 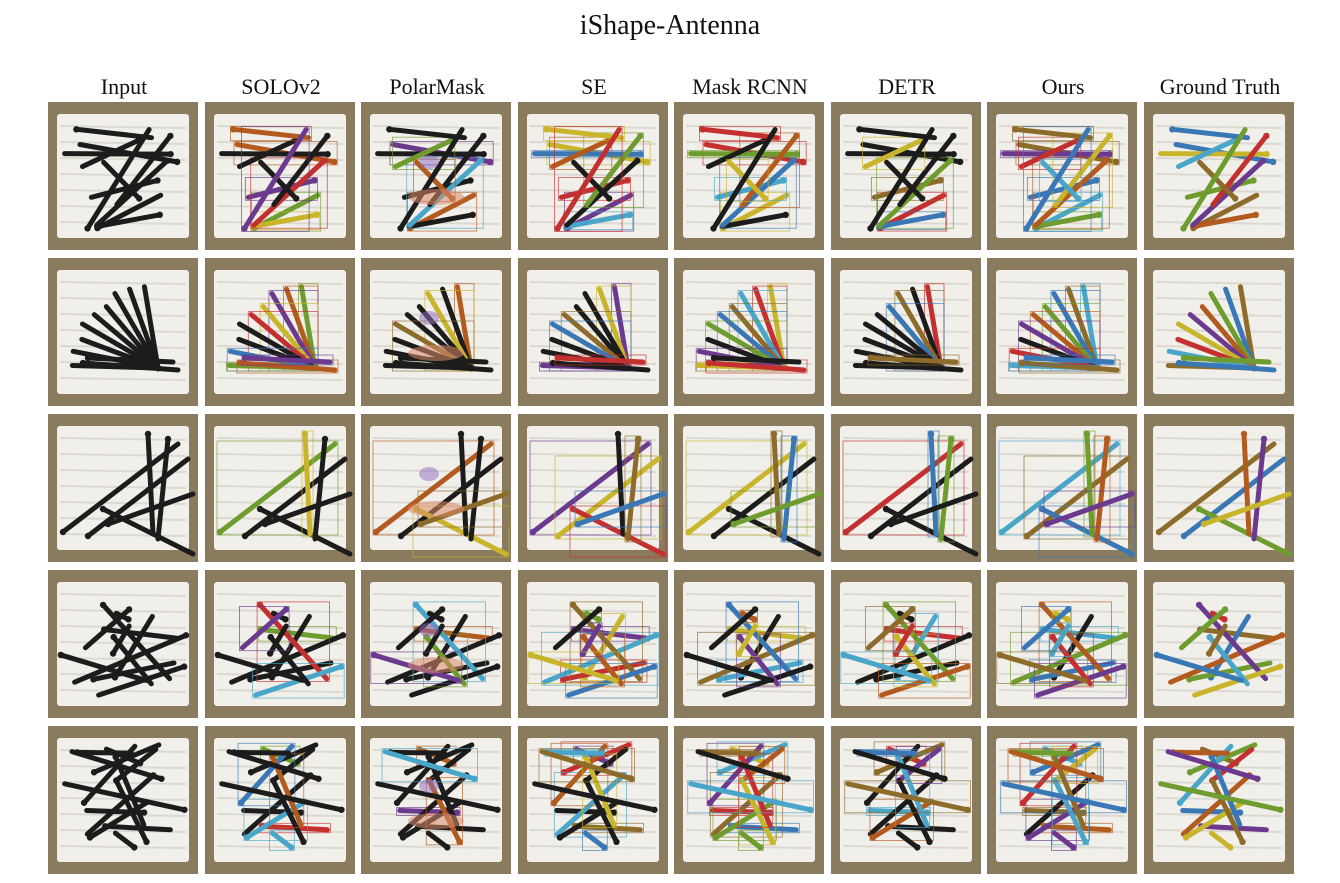 What do you see at coordinates (1220, 86) in the screenshot?
I see `column-header-ground-truth: Ground Truth` at bounding box center [1220, 86].